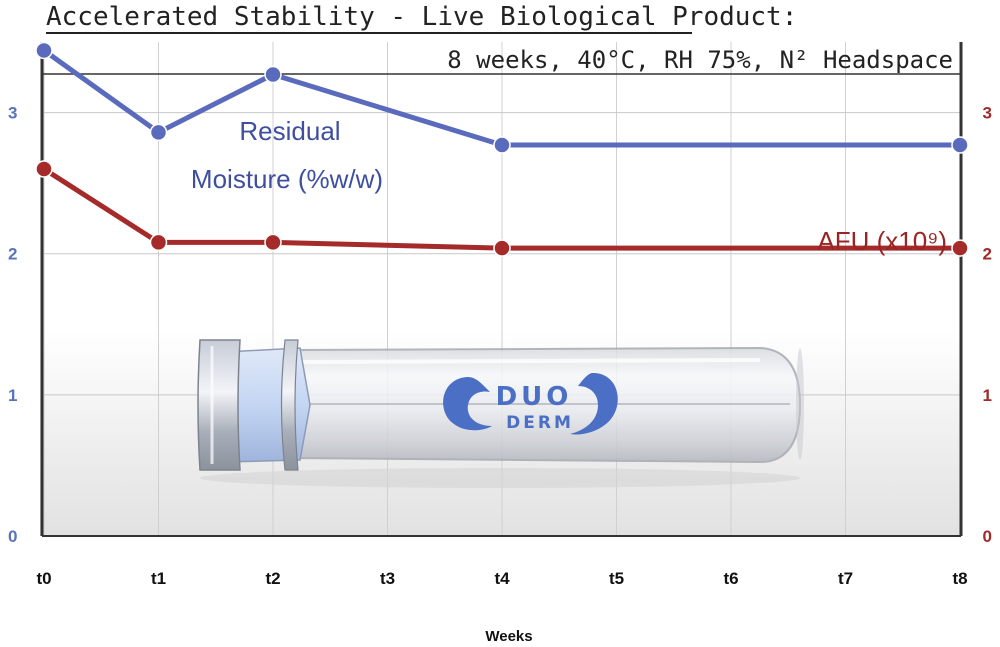 Image resolution: width=1000 pixels, height=647 pixels. I want to click on series-1-point-t2, so click(273, 242).